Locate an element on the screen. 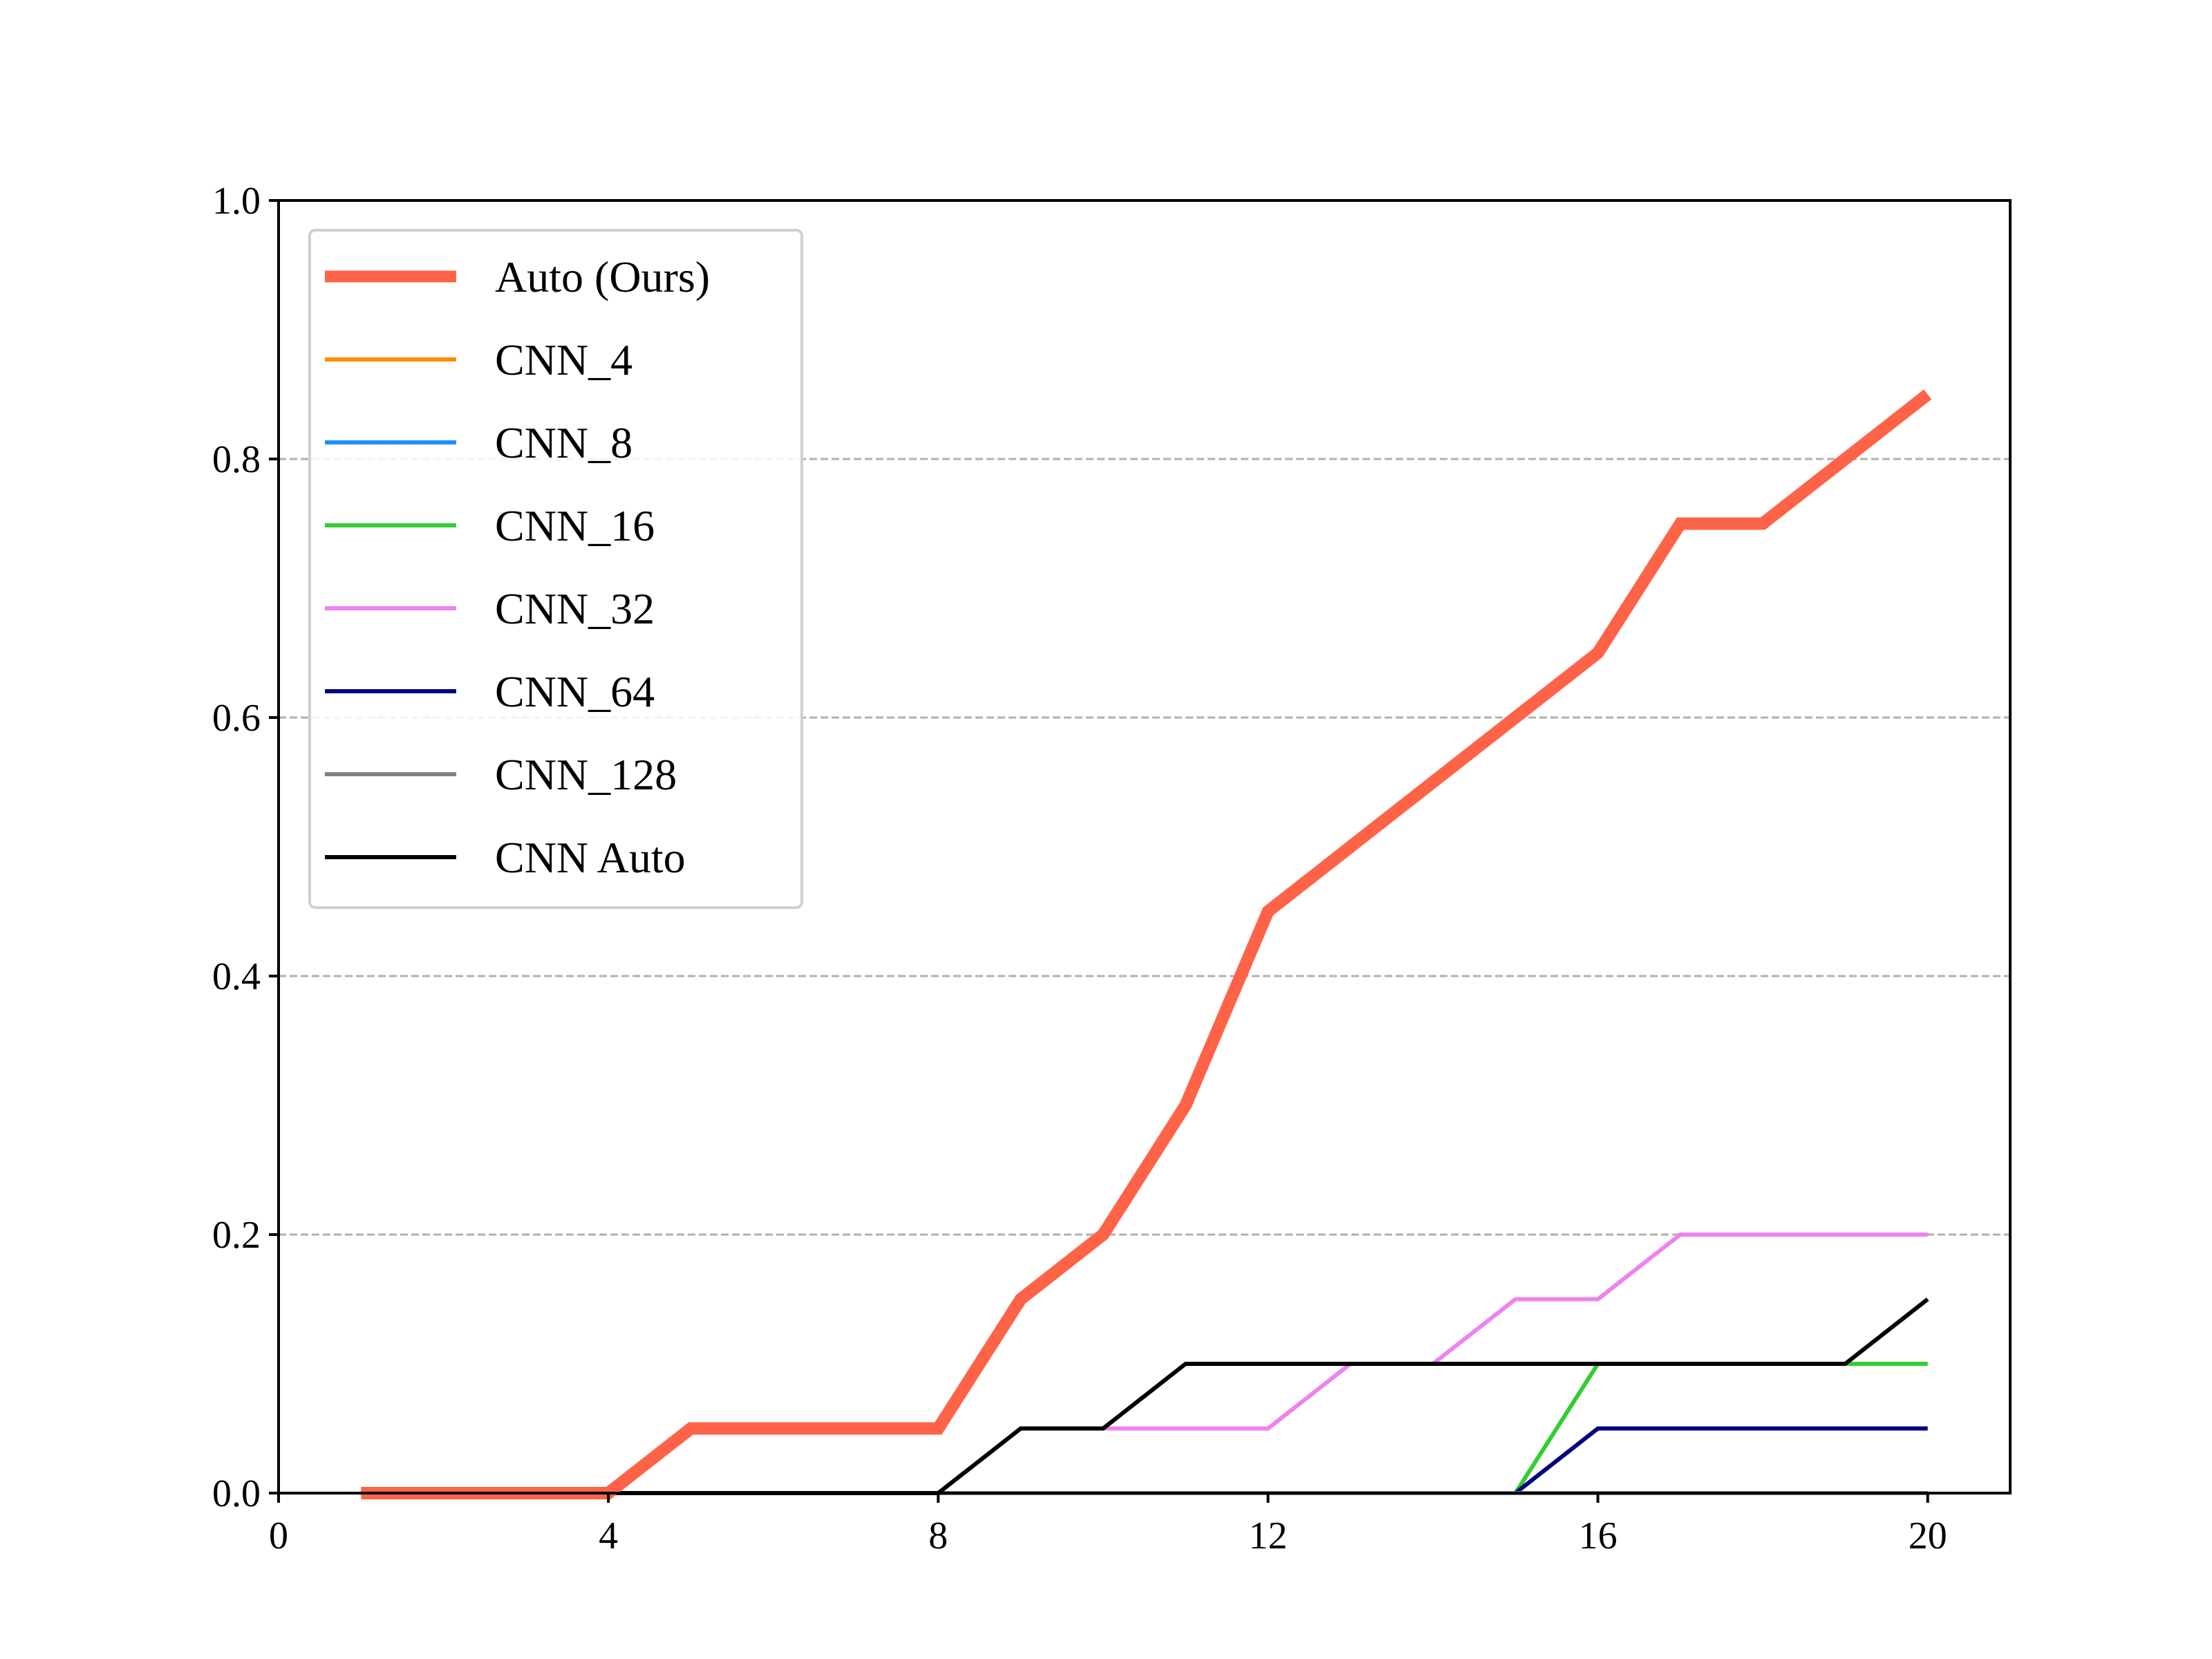 This screenshot has height=1659, width=2212. legend-label-cnn-32: CNN_32 is located at coordinates (575, 608).